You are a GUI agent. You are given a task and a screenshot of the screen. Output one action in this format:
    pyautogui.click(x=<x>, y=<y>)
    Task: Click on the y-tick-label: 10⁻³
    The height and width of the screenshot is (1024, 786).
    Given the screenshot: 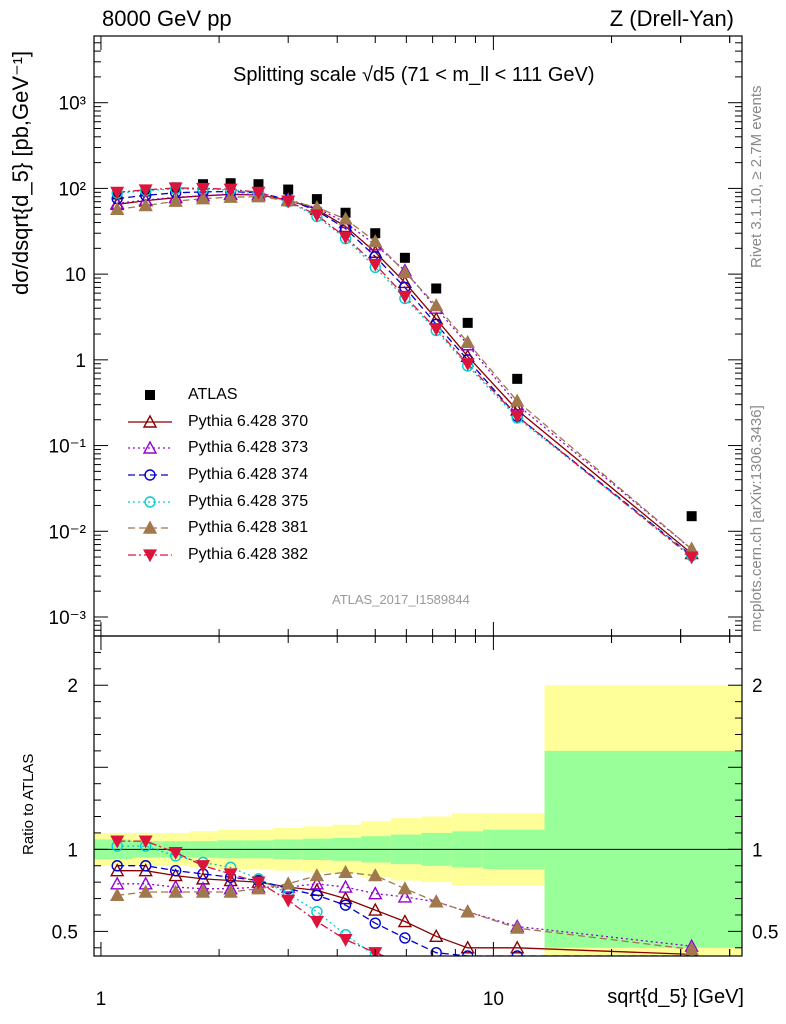 What is the action you would take?
    pyautogui.click(x=68, y=618)
    